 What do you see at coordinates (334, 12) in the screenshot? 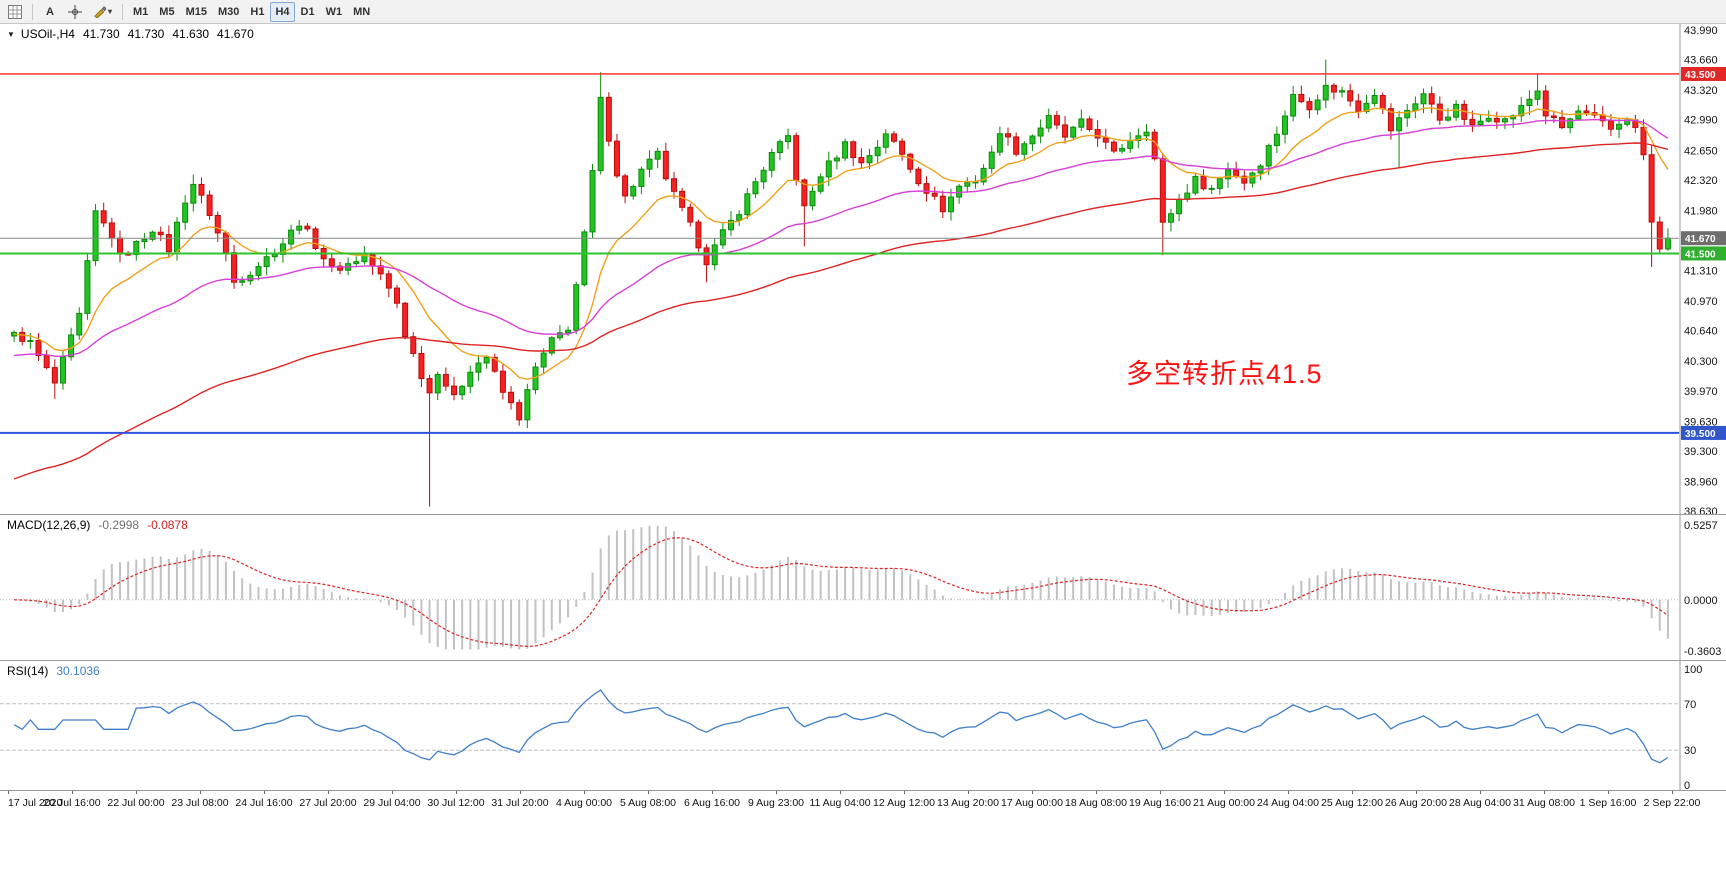
I see `tf-w1-button: W1` at bounding box center [334, 12].